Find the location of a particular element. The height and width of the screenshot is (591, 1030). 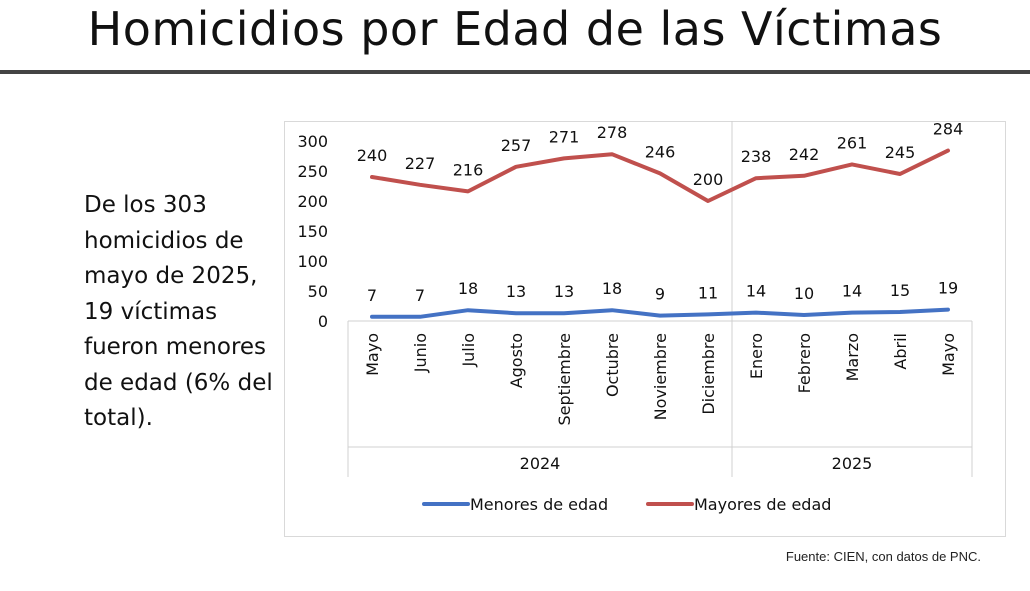

category-label: Septiembre is located at coordinates (564, 379).